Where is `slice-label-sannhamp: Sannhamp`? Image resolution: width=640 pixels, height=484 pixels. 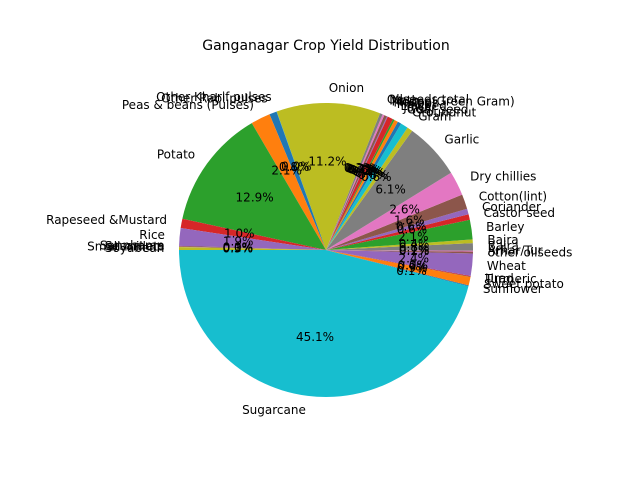
slice-label-sannhamp: Sannhamp is located at coordinates (132, 245).